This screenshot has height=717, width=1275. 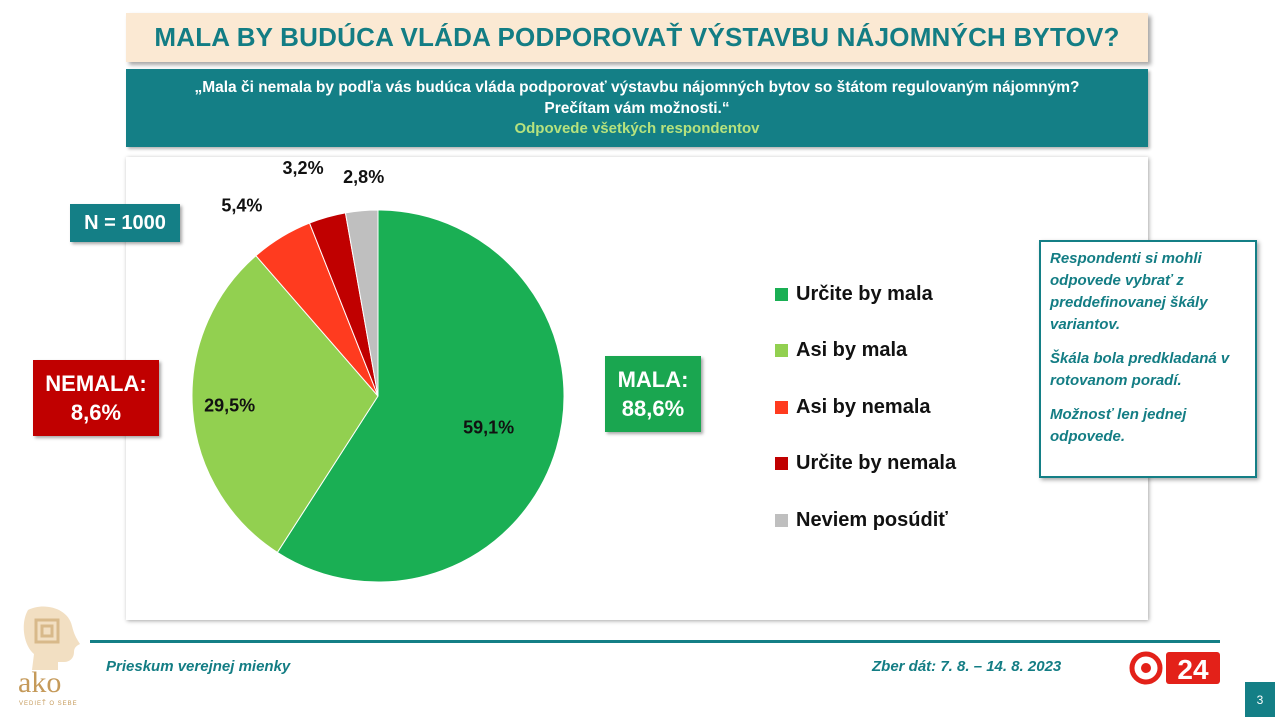 What do you see at coordinates (488, 427) in the screenshot?
I see `pie-data-label-urcite-by-mala: 59,1%` at bounding box center [488, 427].